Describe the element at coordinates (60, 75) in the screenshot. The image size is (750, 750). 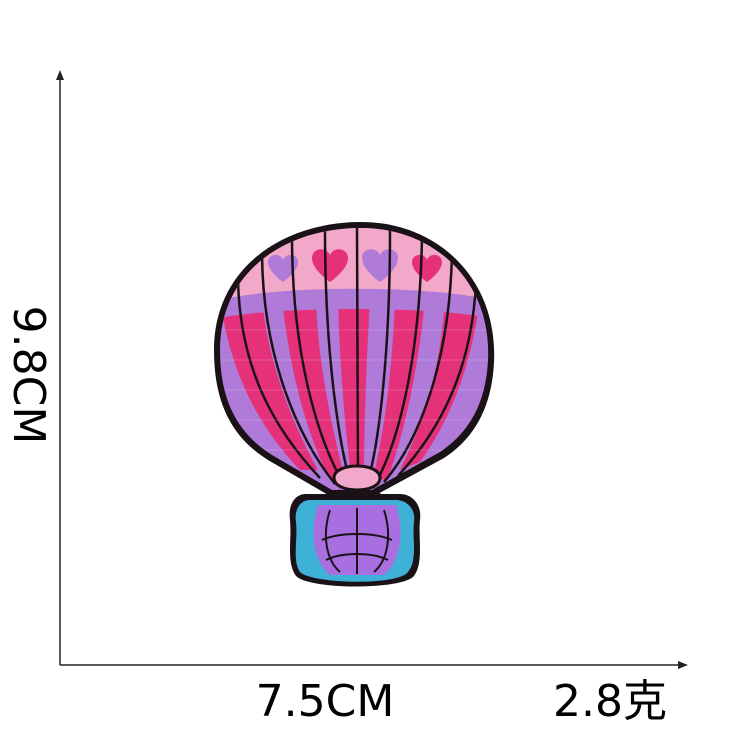
I see `vertical-axis-arrow` at that location.